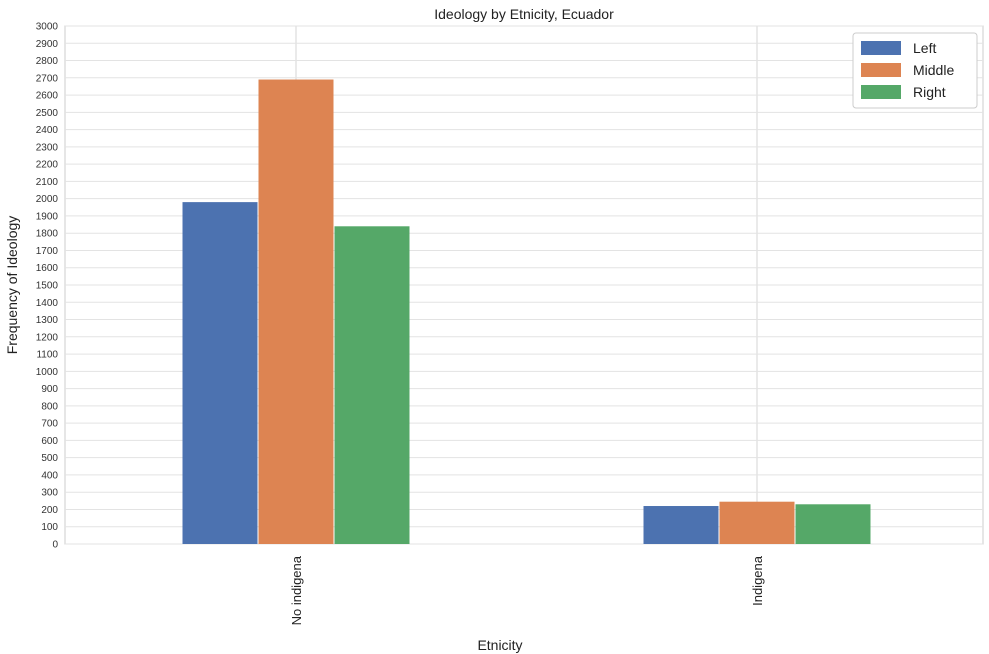 Image resolution: width=989 pixels, height=654 pixels. Describe the element at coordinates (757, 522) in the screenshot. I see `bar-middle-indigena` at that location.